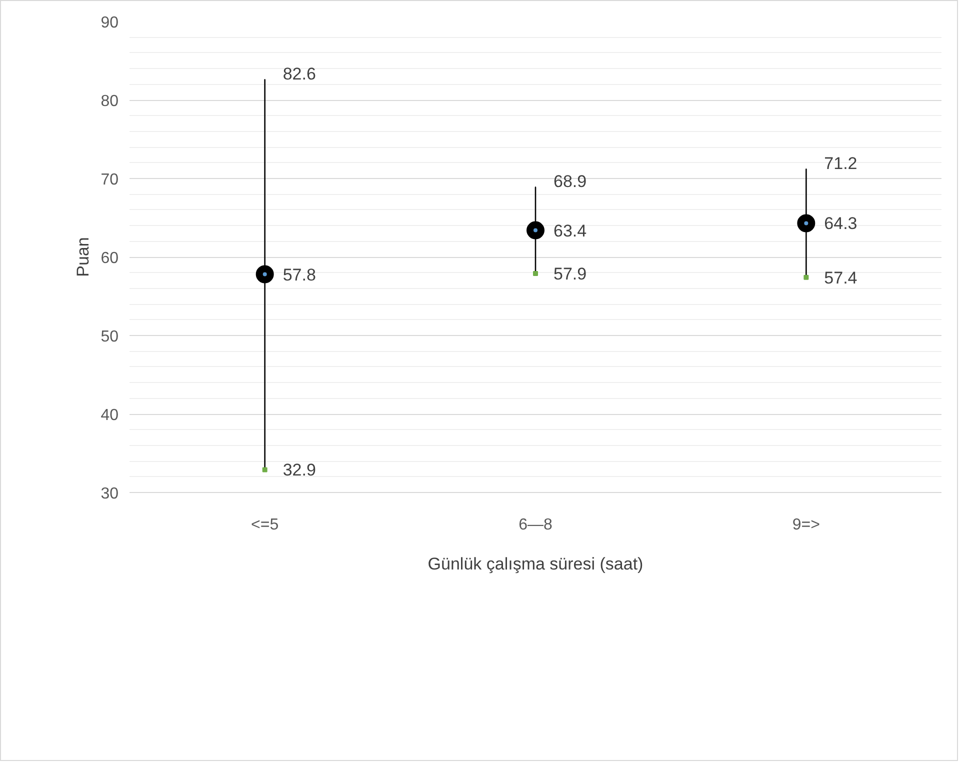 The height and width of the screenshot is (763, 960). What do you see at coordinates (109, 180) in the screenshot?
I see `y-tick-label: 70` at bounding box center [109, 180].